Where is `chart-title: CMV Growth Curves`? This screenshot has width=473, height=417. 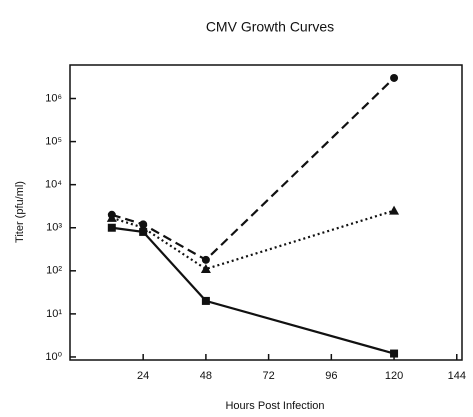 chart-title: CMV Growth Curves is located at coordinates (270, 27).